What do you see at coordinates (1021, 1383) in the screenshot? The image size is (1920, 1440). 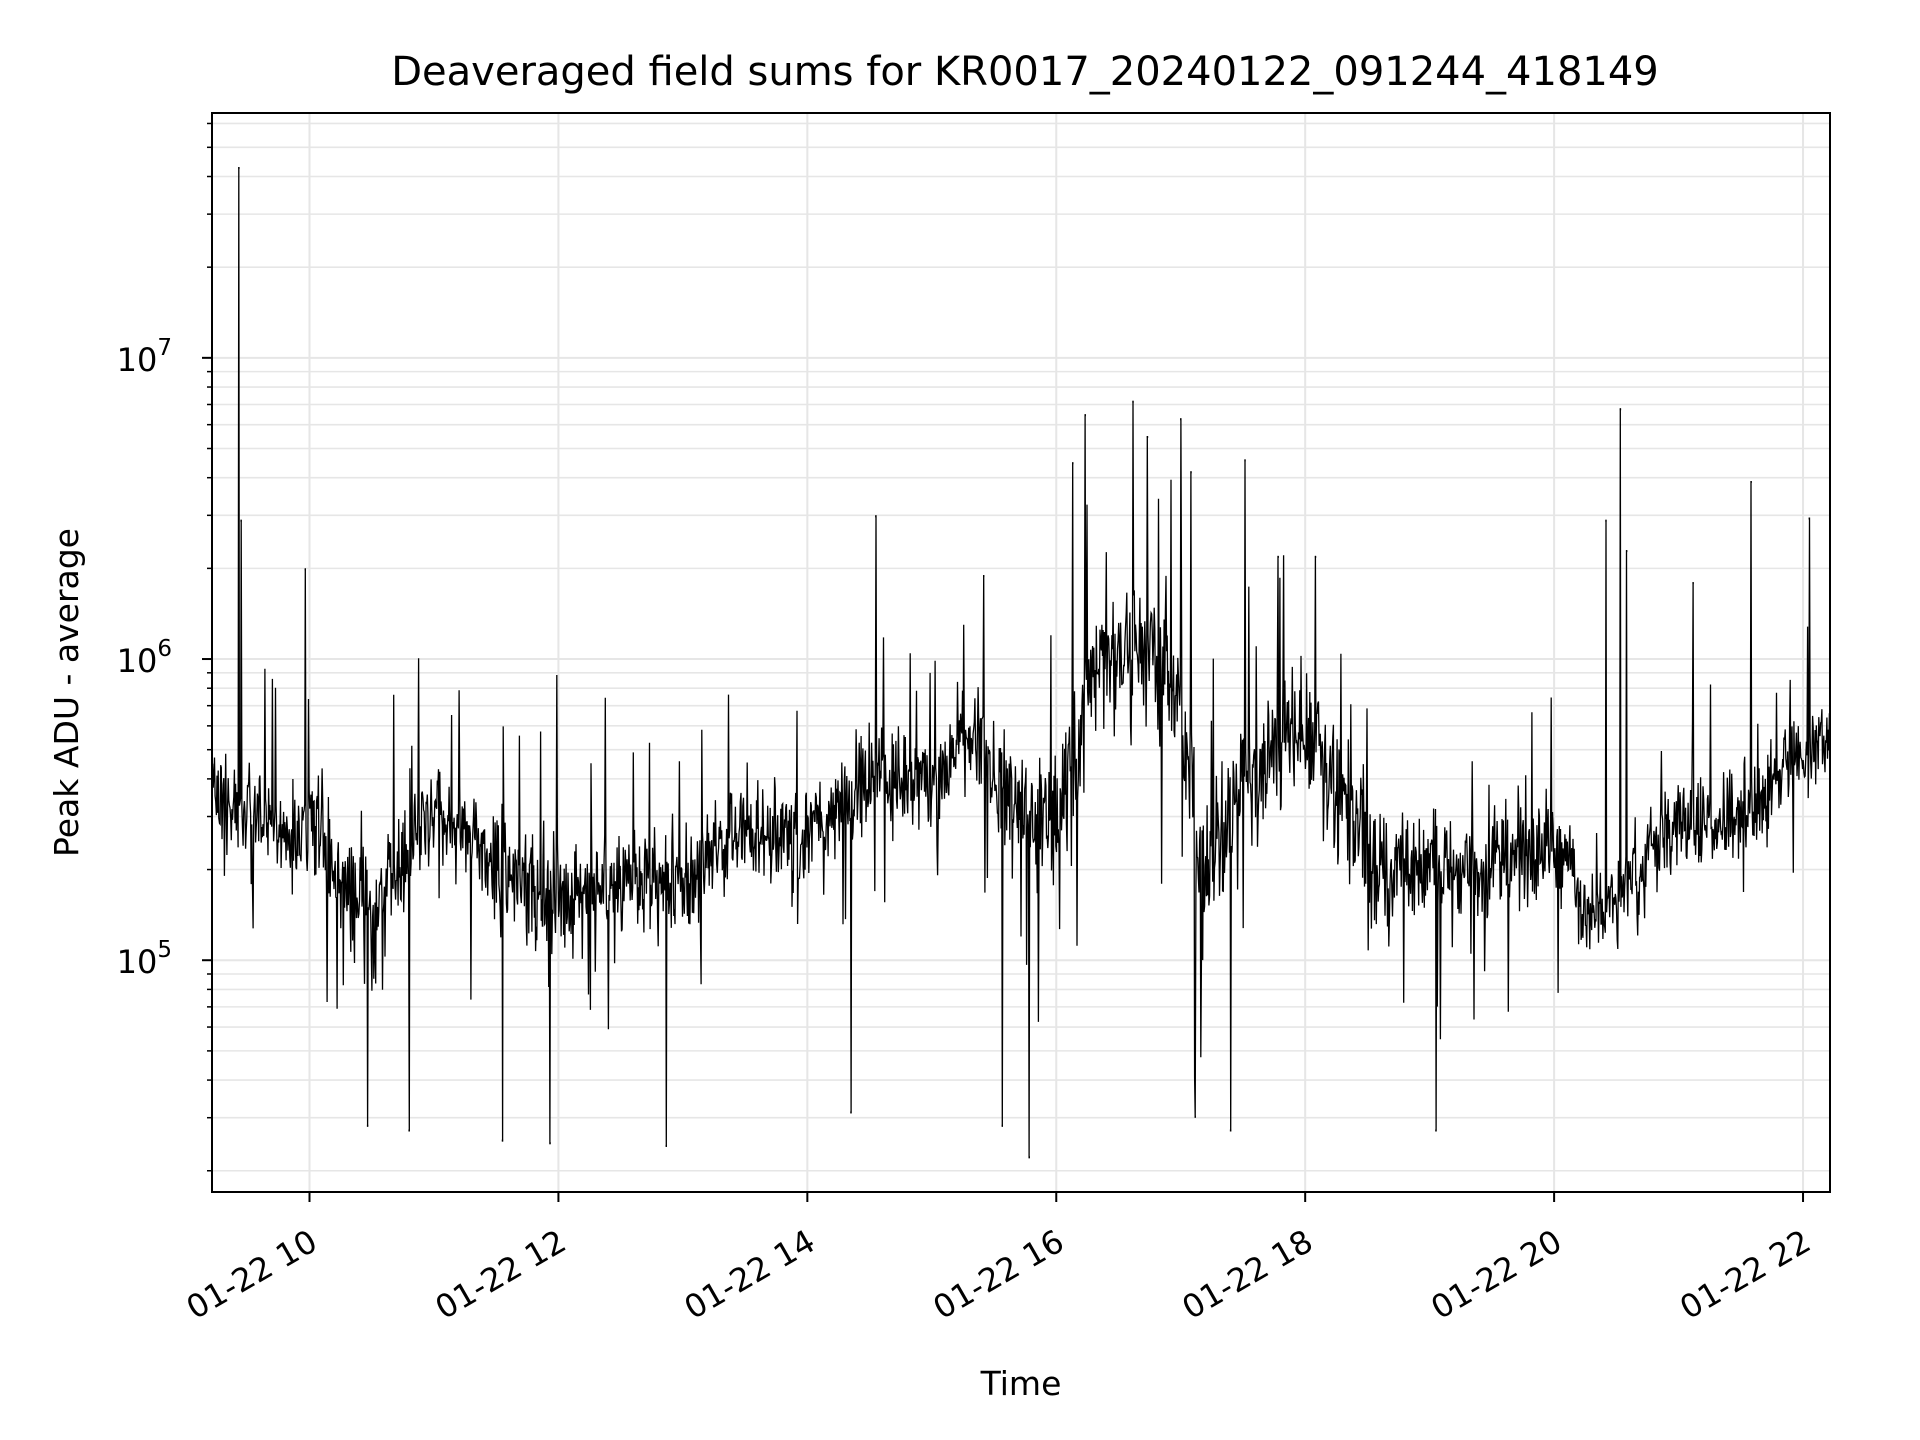 I see `x-axis-title: Time` at bounding box center [1021, 1383].